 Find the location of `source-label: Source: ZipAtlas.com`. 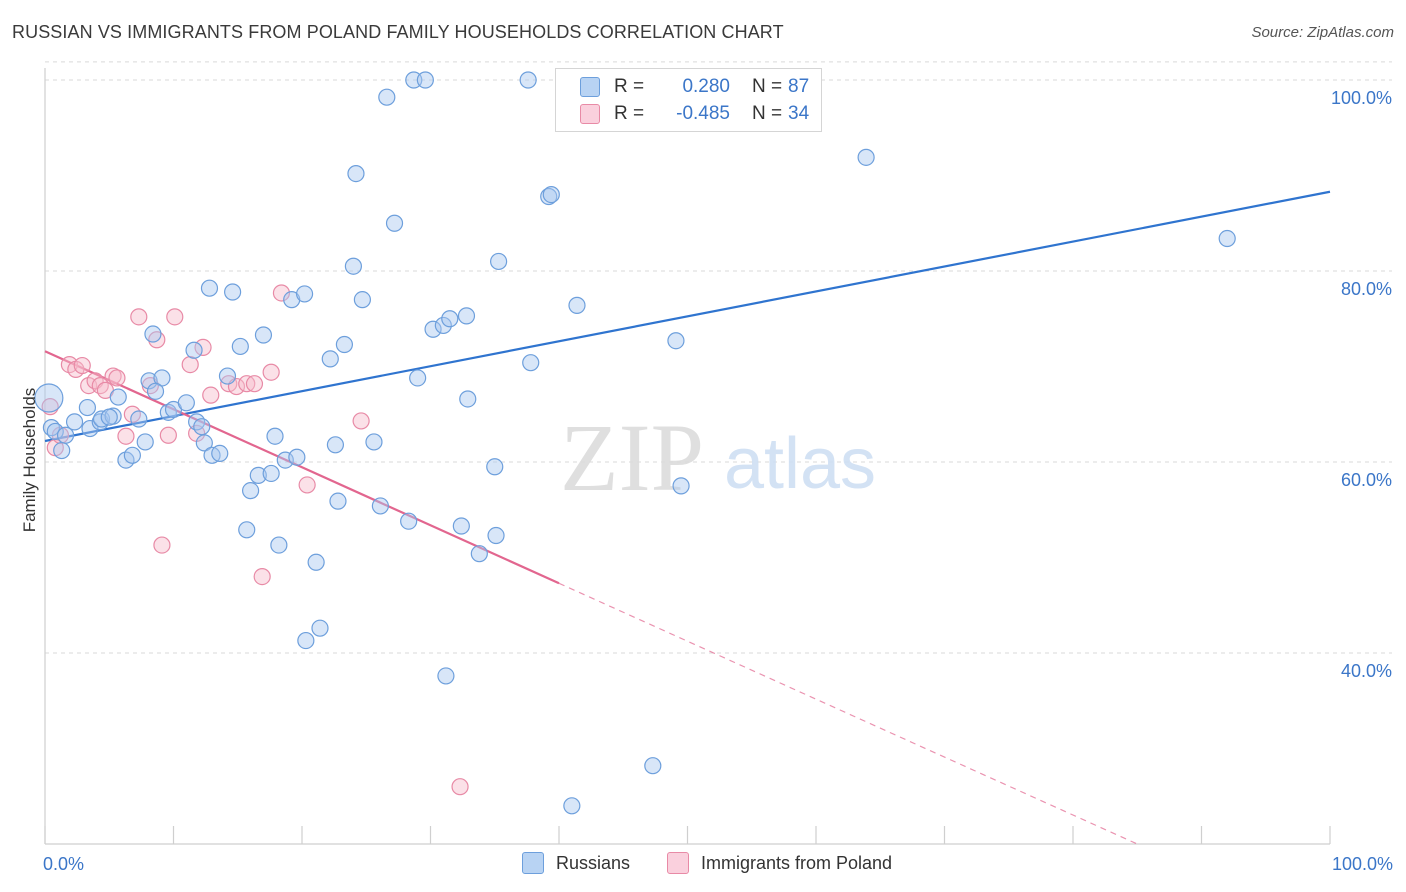

source-label: Source: ZipAtlas.com is located at coordinates (1322, 32).